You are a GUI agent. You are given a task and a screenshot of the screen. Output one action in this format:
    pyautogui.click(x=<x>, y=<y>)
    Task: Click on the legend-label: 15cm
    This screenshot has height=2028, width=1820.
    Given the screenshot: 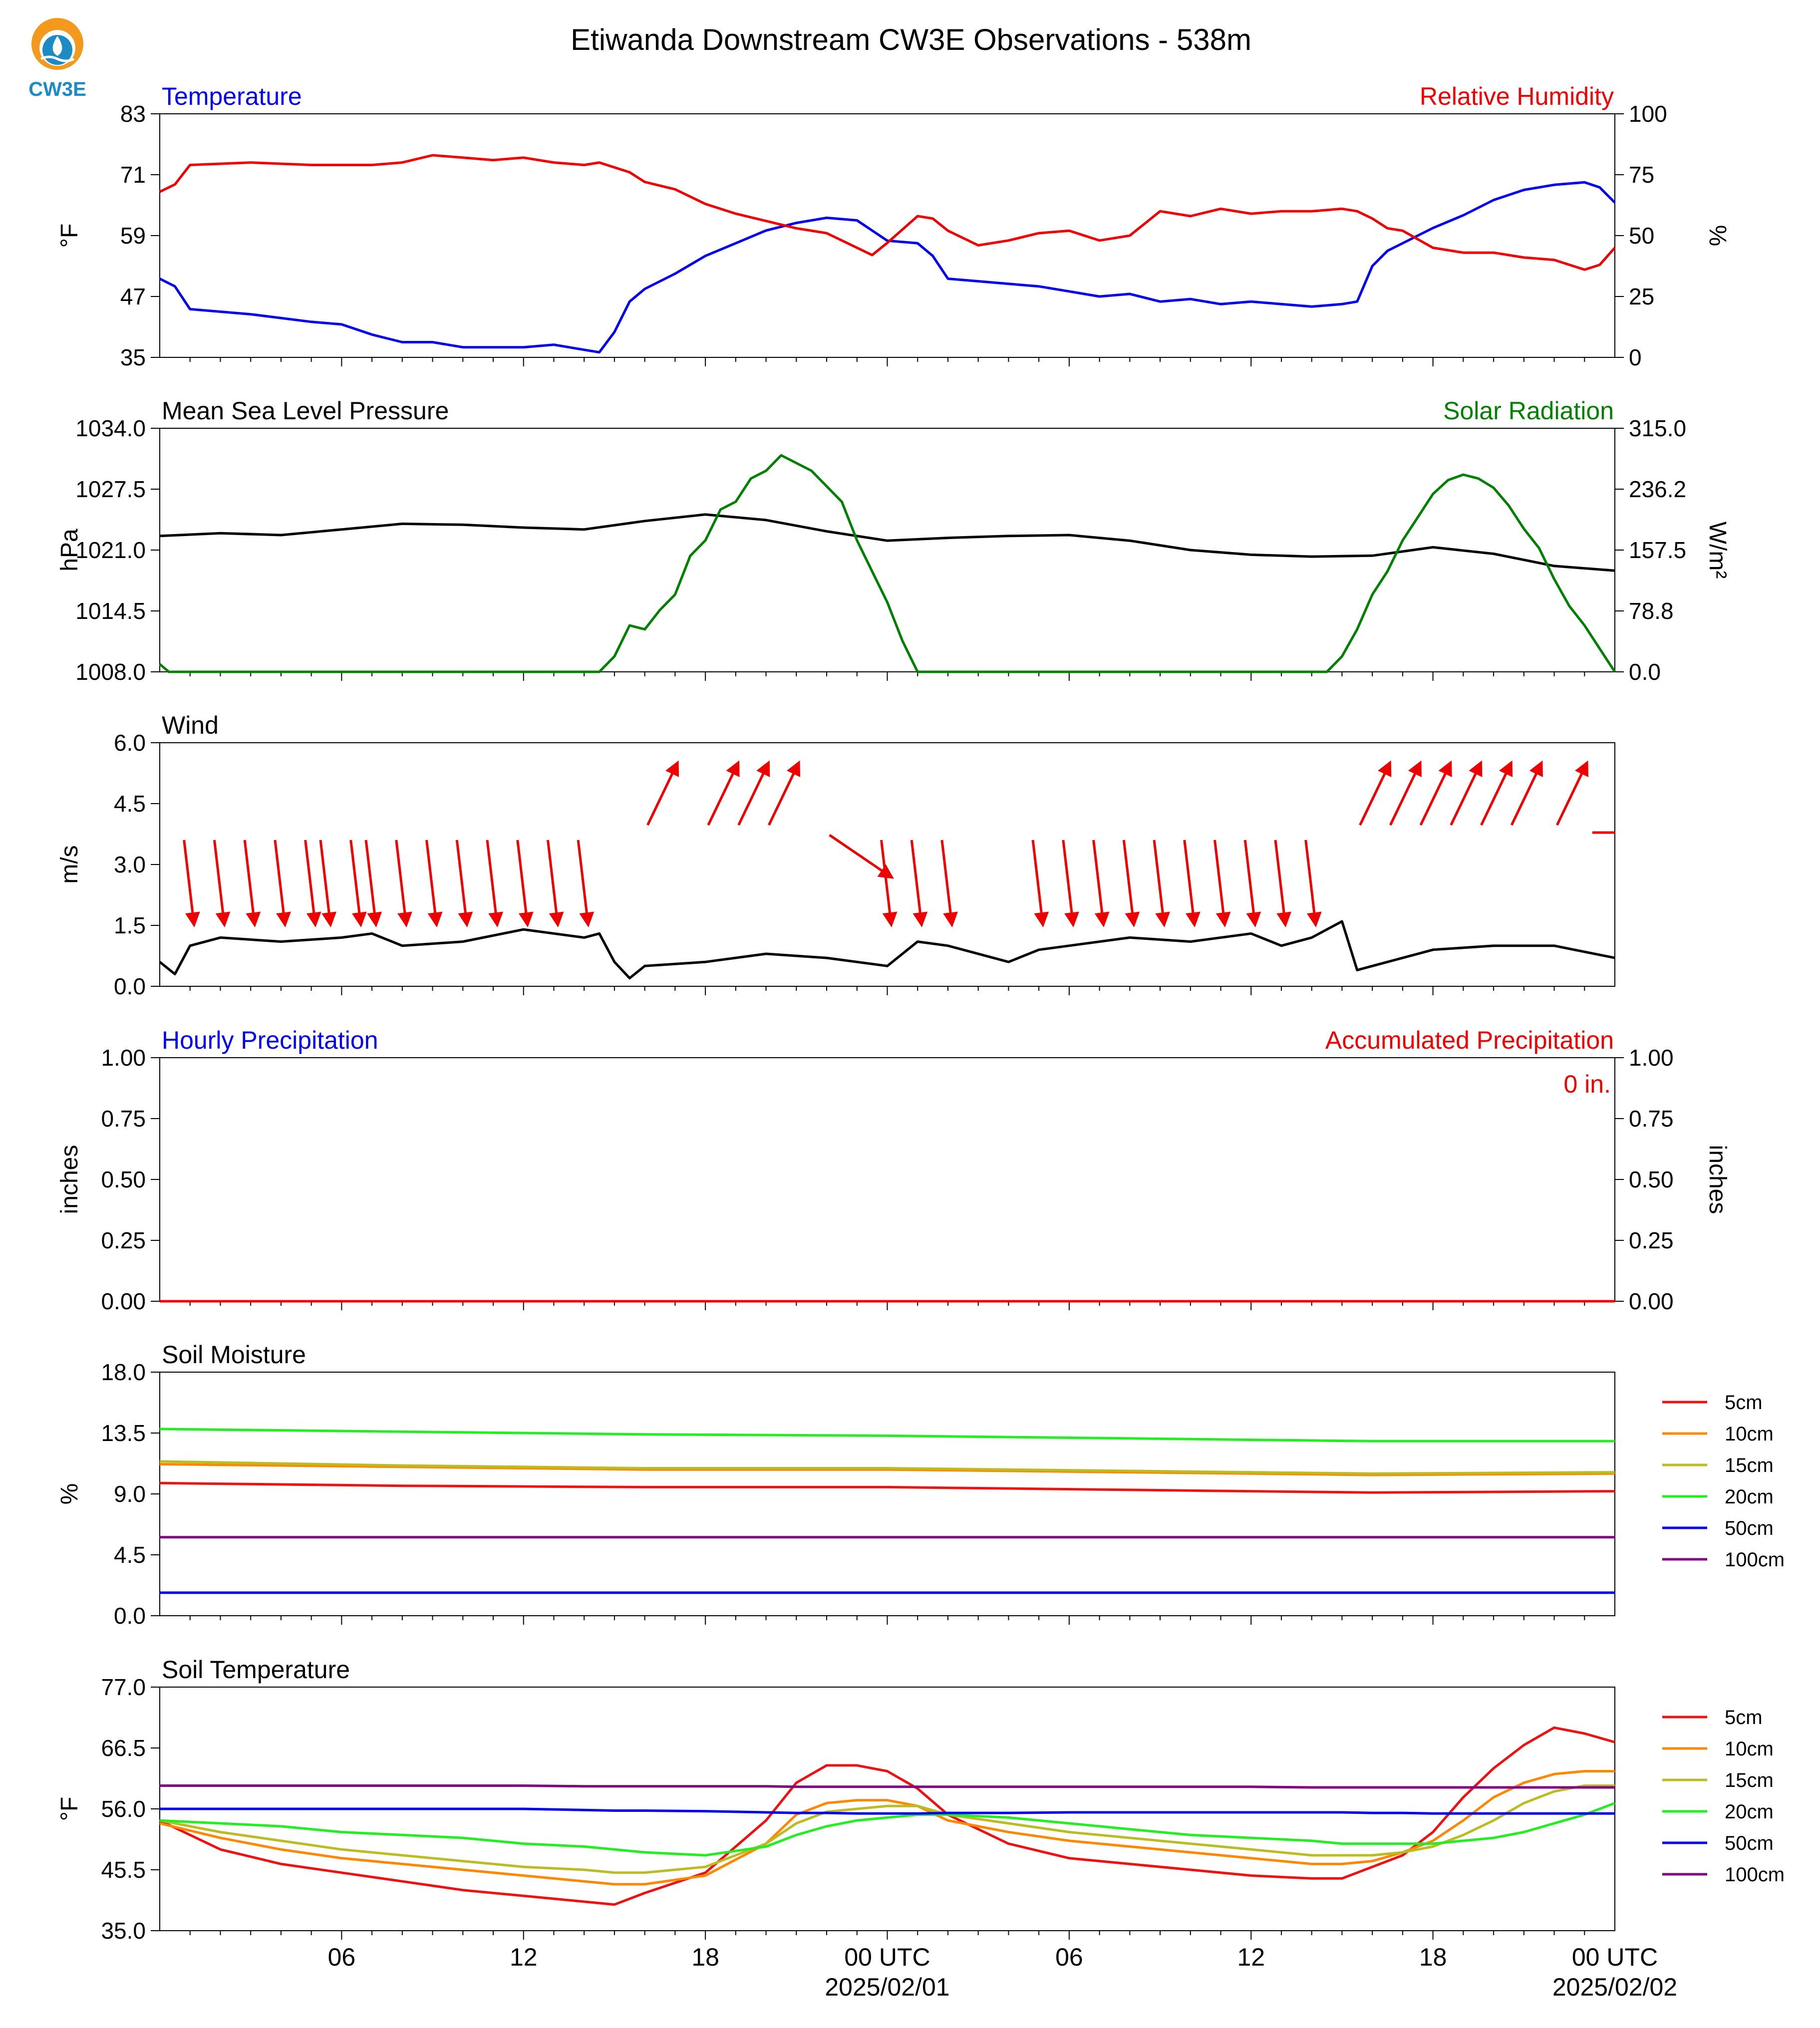 What is the action you would take?
    pyautogui.click(x=1749, y=1780)
    